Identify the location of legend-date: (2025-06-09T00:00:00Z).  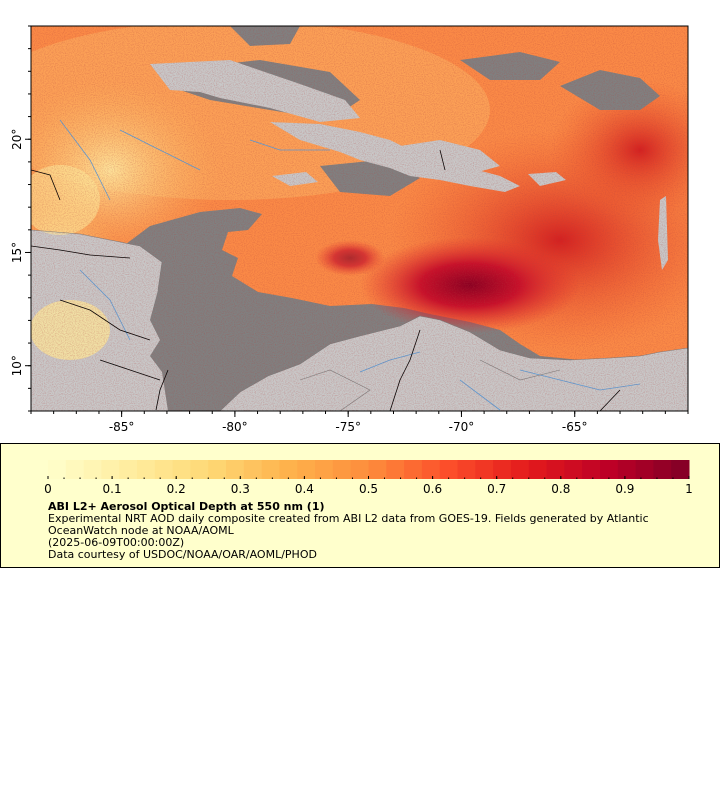
(116, 542).